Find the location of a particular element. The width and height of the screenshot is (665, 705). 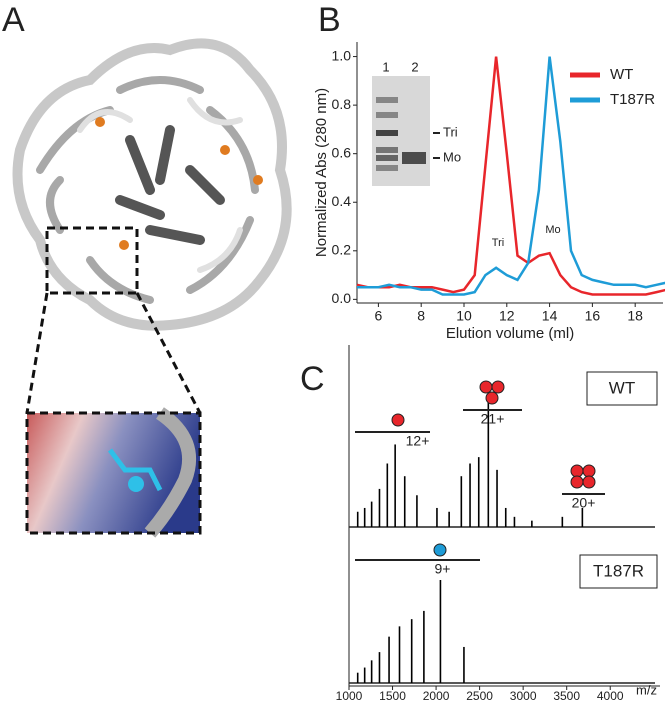

x-tick-label: 18 is located at coordinates (635, 316).